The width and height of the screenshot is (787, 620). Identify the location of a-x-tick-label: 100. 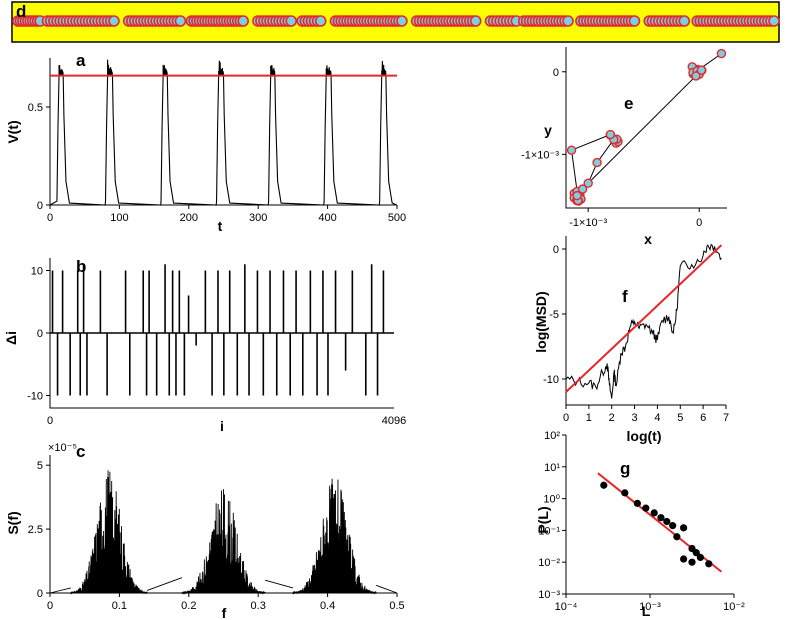
(119, 218).